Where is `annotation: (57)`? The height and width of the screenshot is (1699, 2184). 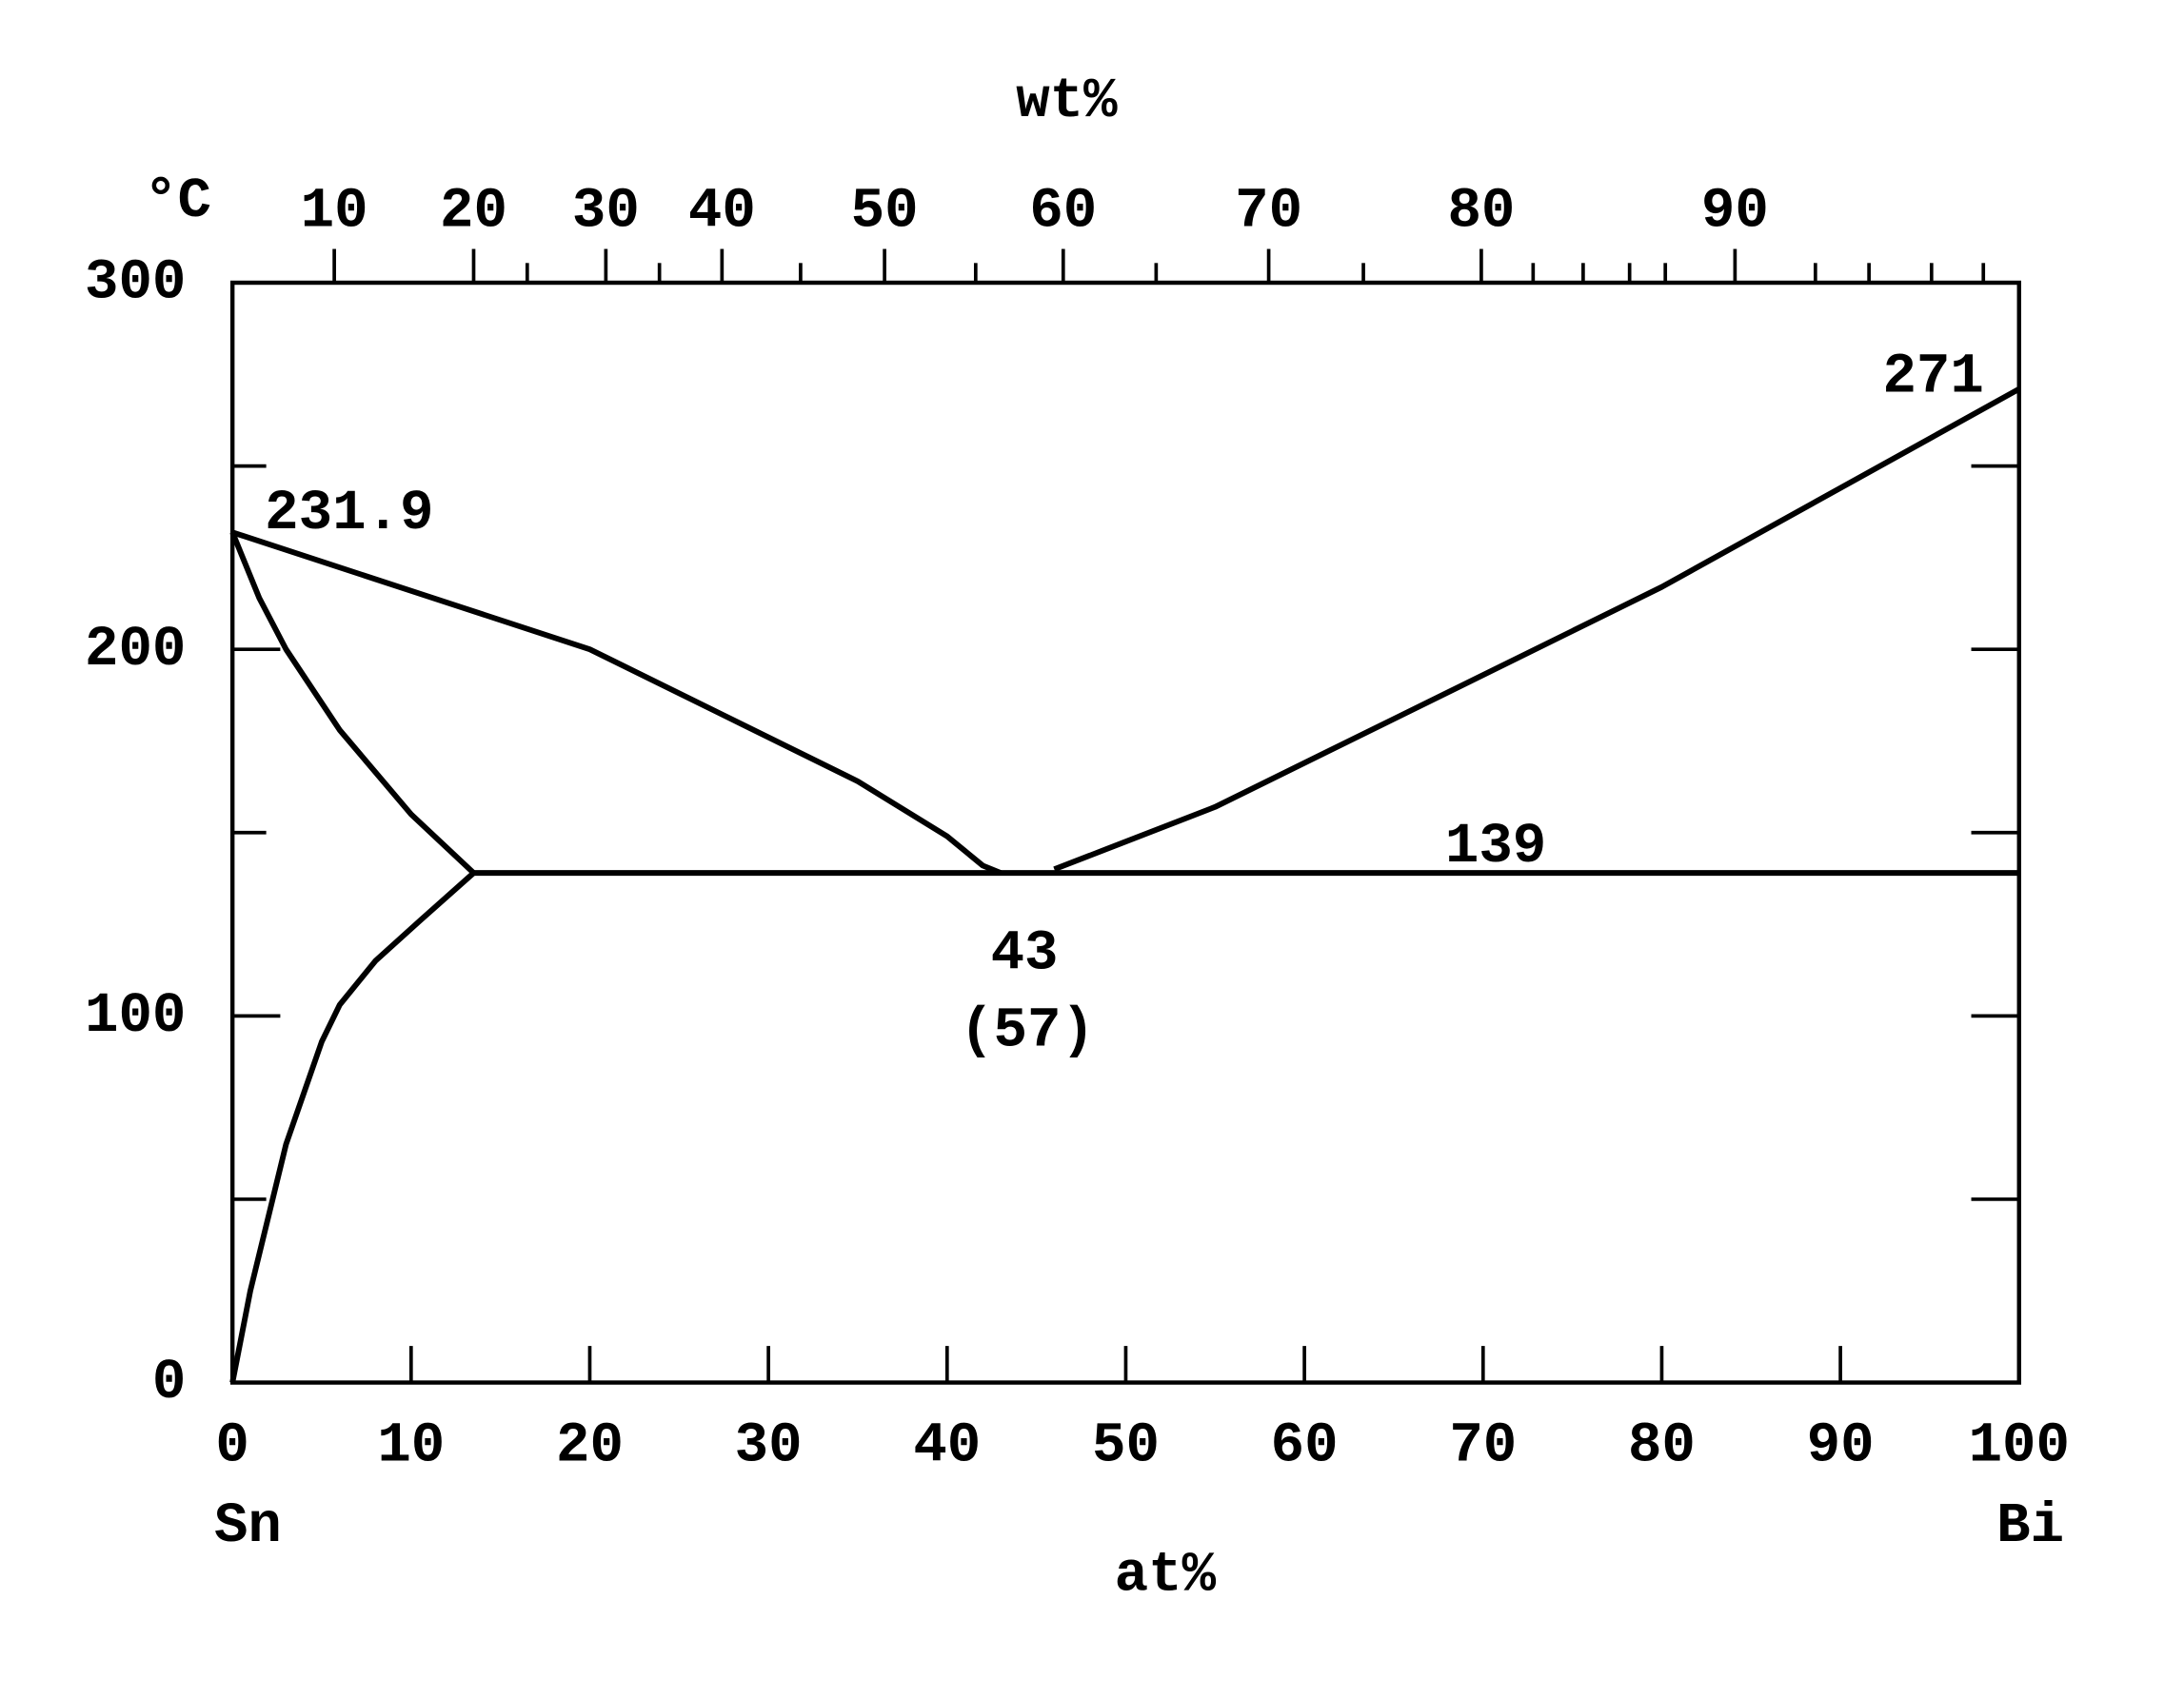
annotation: (57) is located at coordinates (1027, 1031).